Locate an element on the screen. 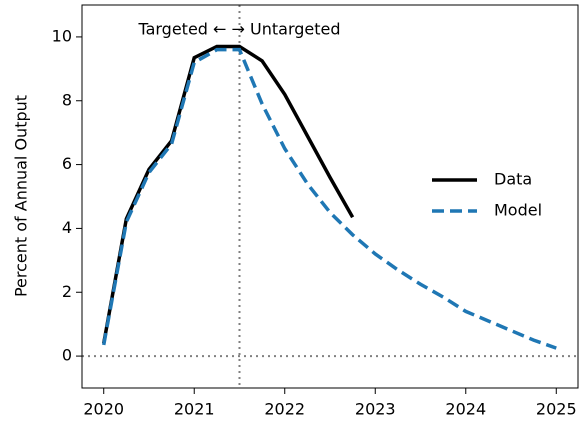 The image size is (582, 429). x-tick-label: 2023 is located at coordinates (375, 409).